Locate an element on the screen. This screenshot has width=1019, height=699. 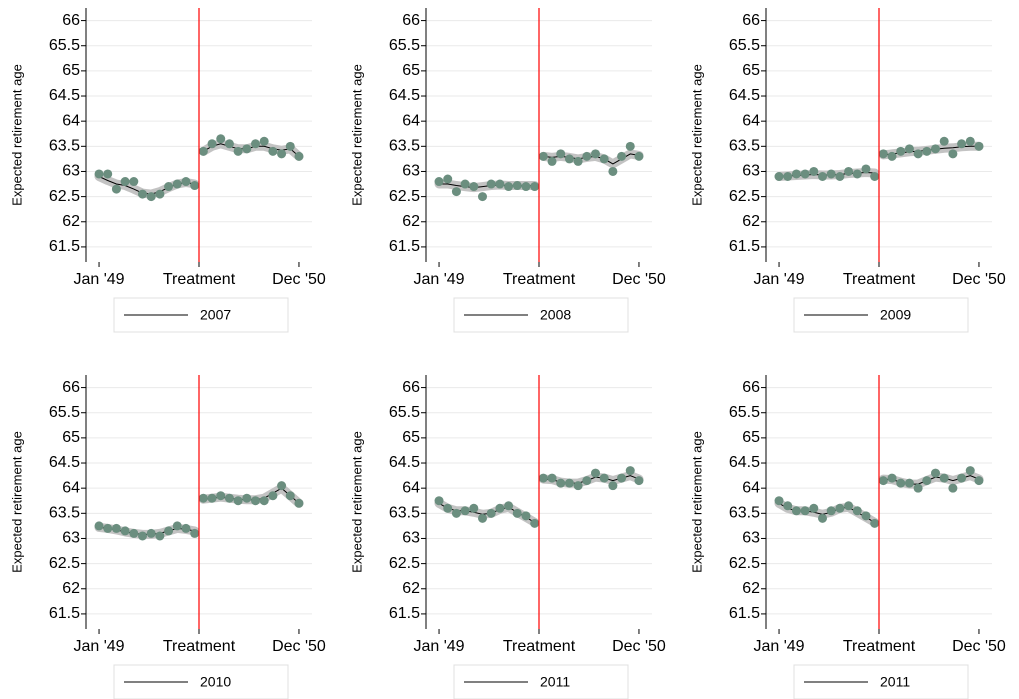
legend-label: 2011 is located at coordinates (895, 682).